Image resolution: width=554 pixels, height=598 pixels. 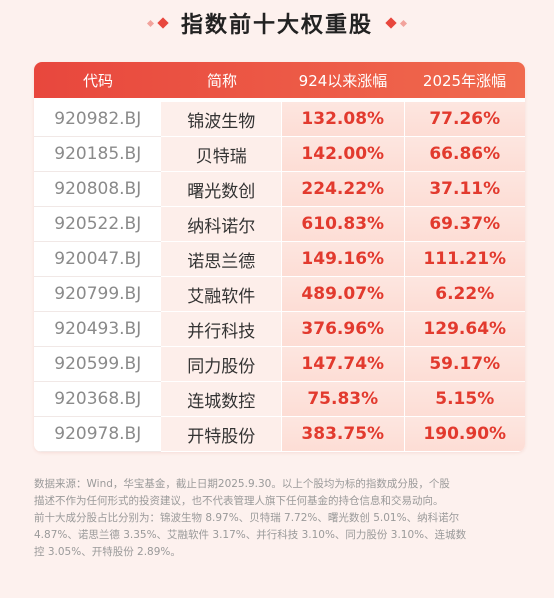 What do you see at coordinates (464, 294) in the screenshot?
I see `ytd2025-cell: 6.22%` at bounding box center [464, 294].